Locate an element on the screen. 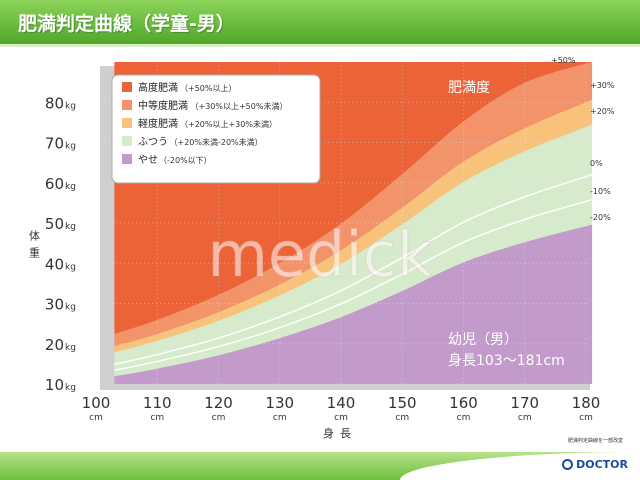 The height and width of the screenshot is (480, 640). legend-range: （+50%以上） is located at coordinates (208, 88).